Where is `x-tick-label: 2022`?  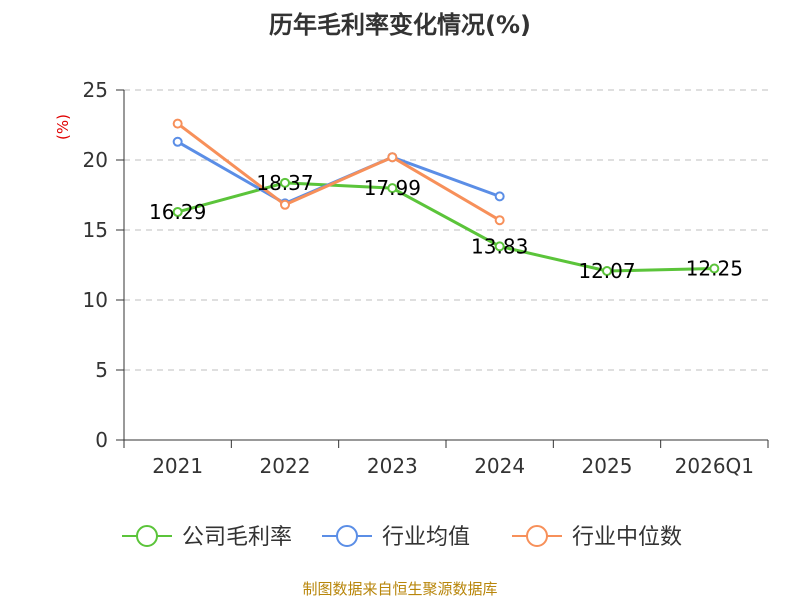 x-tick-label: 2022 is located at coordinates (285, 466).